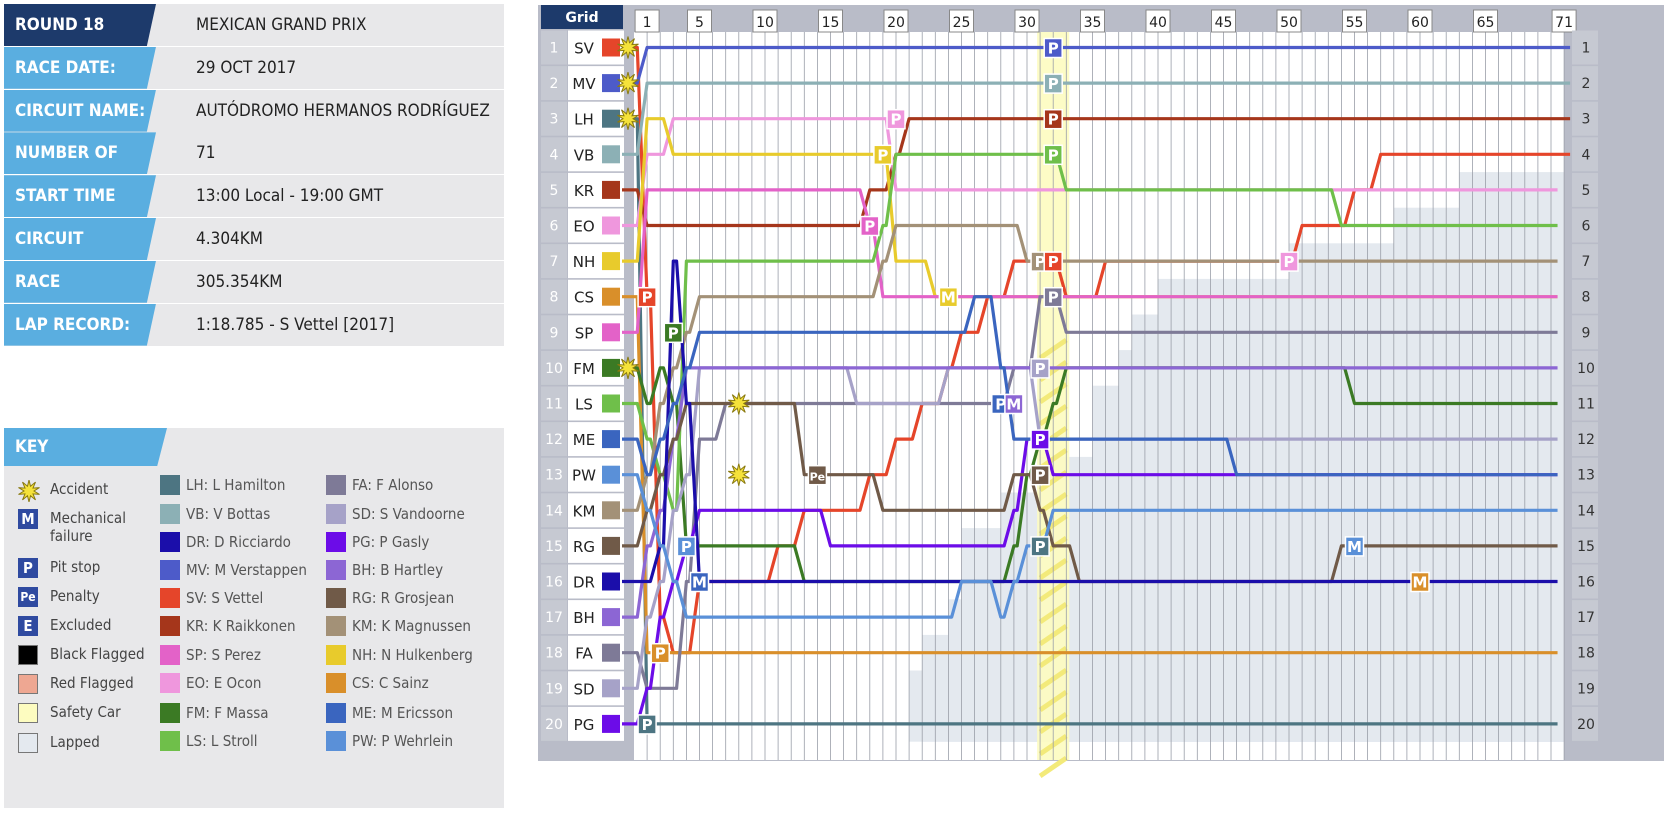 This screenshot has width=1669, height=814. What do you see at coordinates (584, 120) in the screenshot?
I see `grid-driver-code: LH` at bounding box center [584, 120].